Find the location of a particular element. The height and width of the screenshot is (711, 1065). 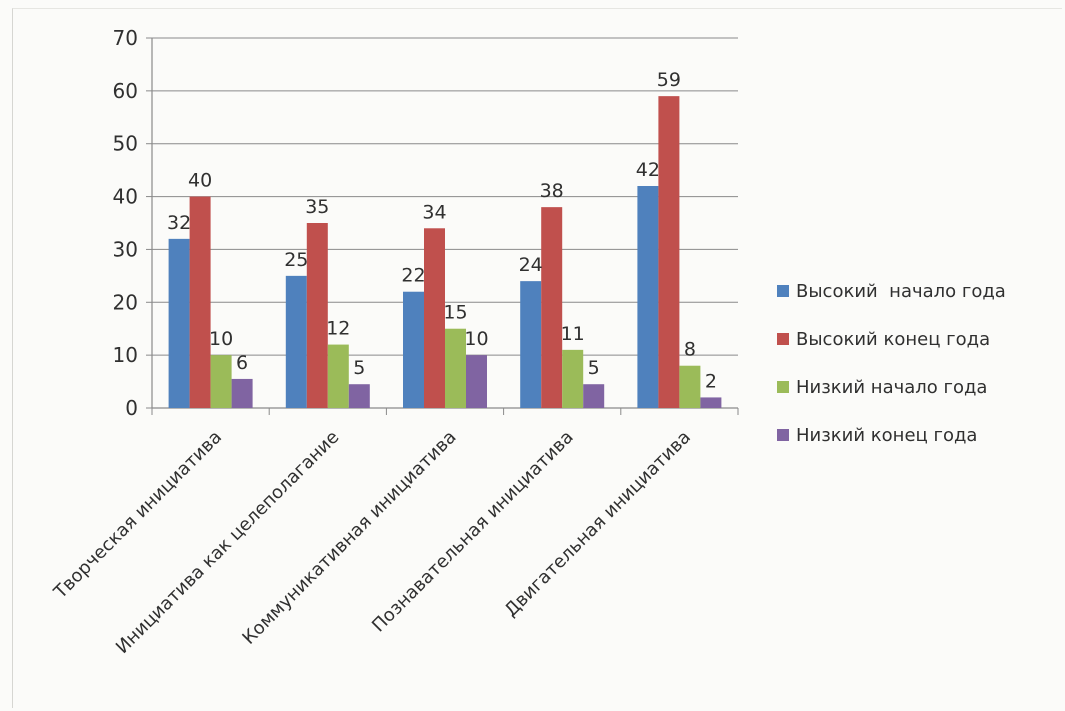

data-label: 35 is located at coordinates (317, 207).